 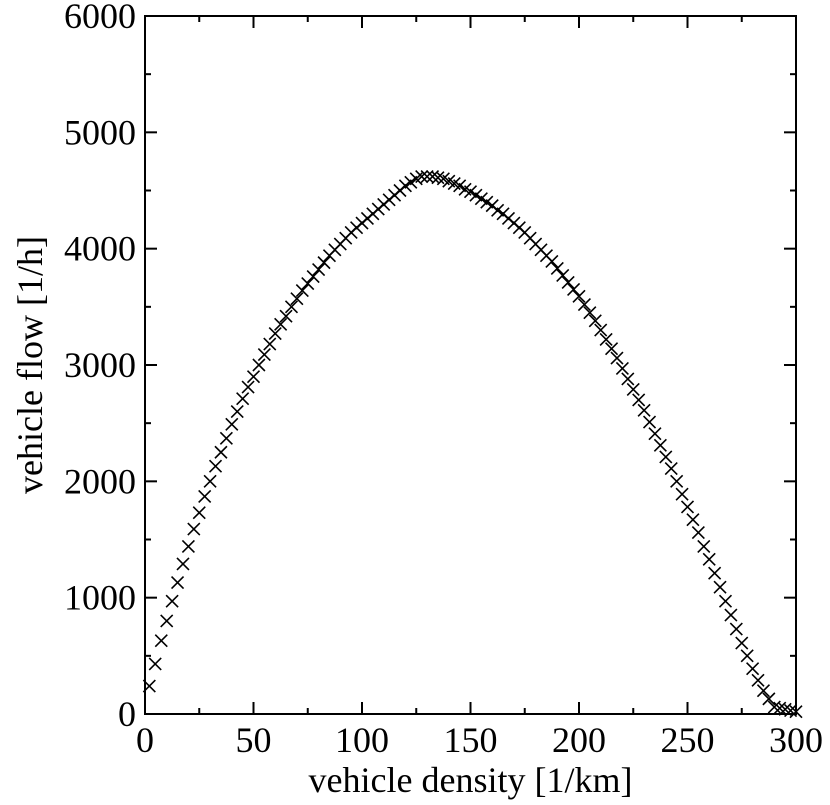 I want to click on x-tick-label: 0, so click(x=145, y=740).